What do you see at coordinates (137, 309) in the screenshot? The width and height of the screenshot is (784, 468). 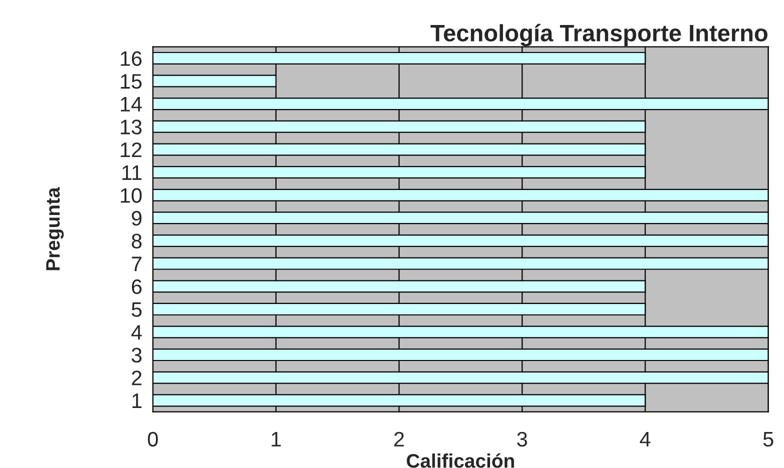 I see `y-tick-label: 5` at bounding box center [137, 309].